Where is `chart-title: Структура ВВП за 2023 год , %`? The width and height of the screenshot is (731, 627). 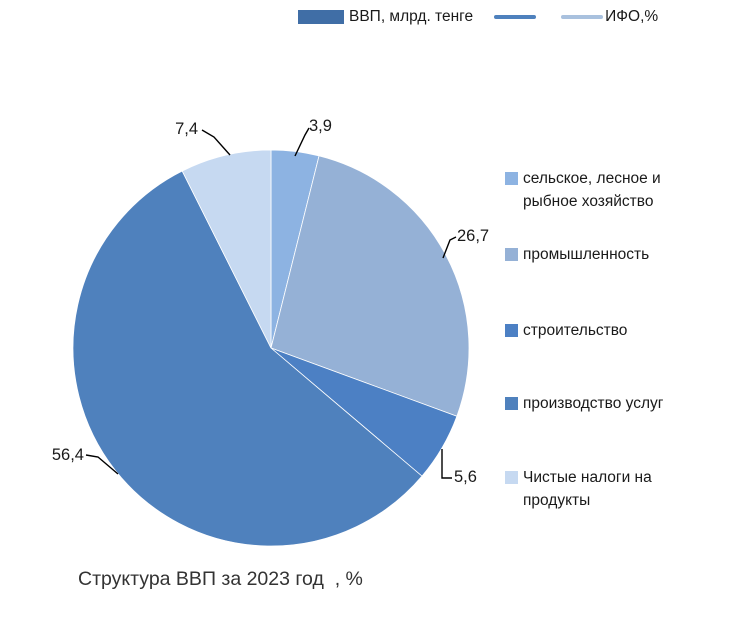
chart-title: Структура ВВП за 2023 год , % is located at coordinates (220, 579).